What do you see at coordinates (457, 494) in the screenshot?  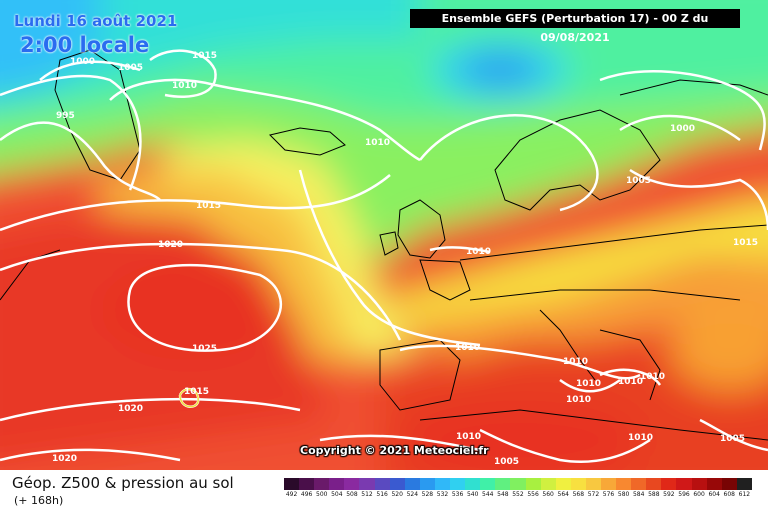 I see `scale-tick-label: 536` at bounding box center [457, 494].